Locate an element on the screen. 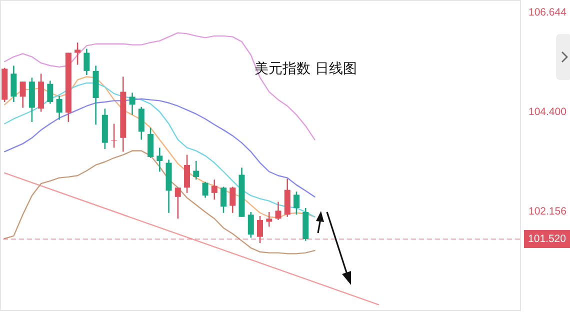 Image resolution: width=570 pixels, height=318 pixels. y-tick-label: 106.644 is located at coordinates (547, 12).